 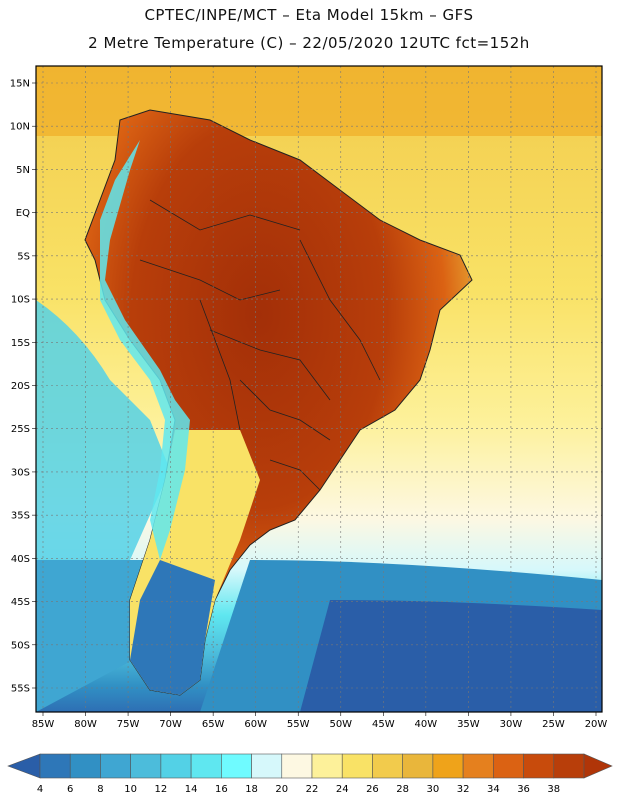 What do you see at coordinates (511, 724) in the screenshot?
I see `lon-label: 30W` at bounding box center [511, 724].